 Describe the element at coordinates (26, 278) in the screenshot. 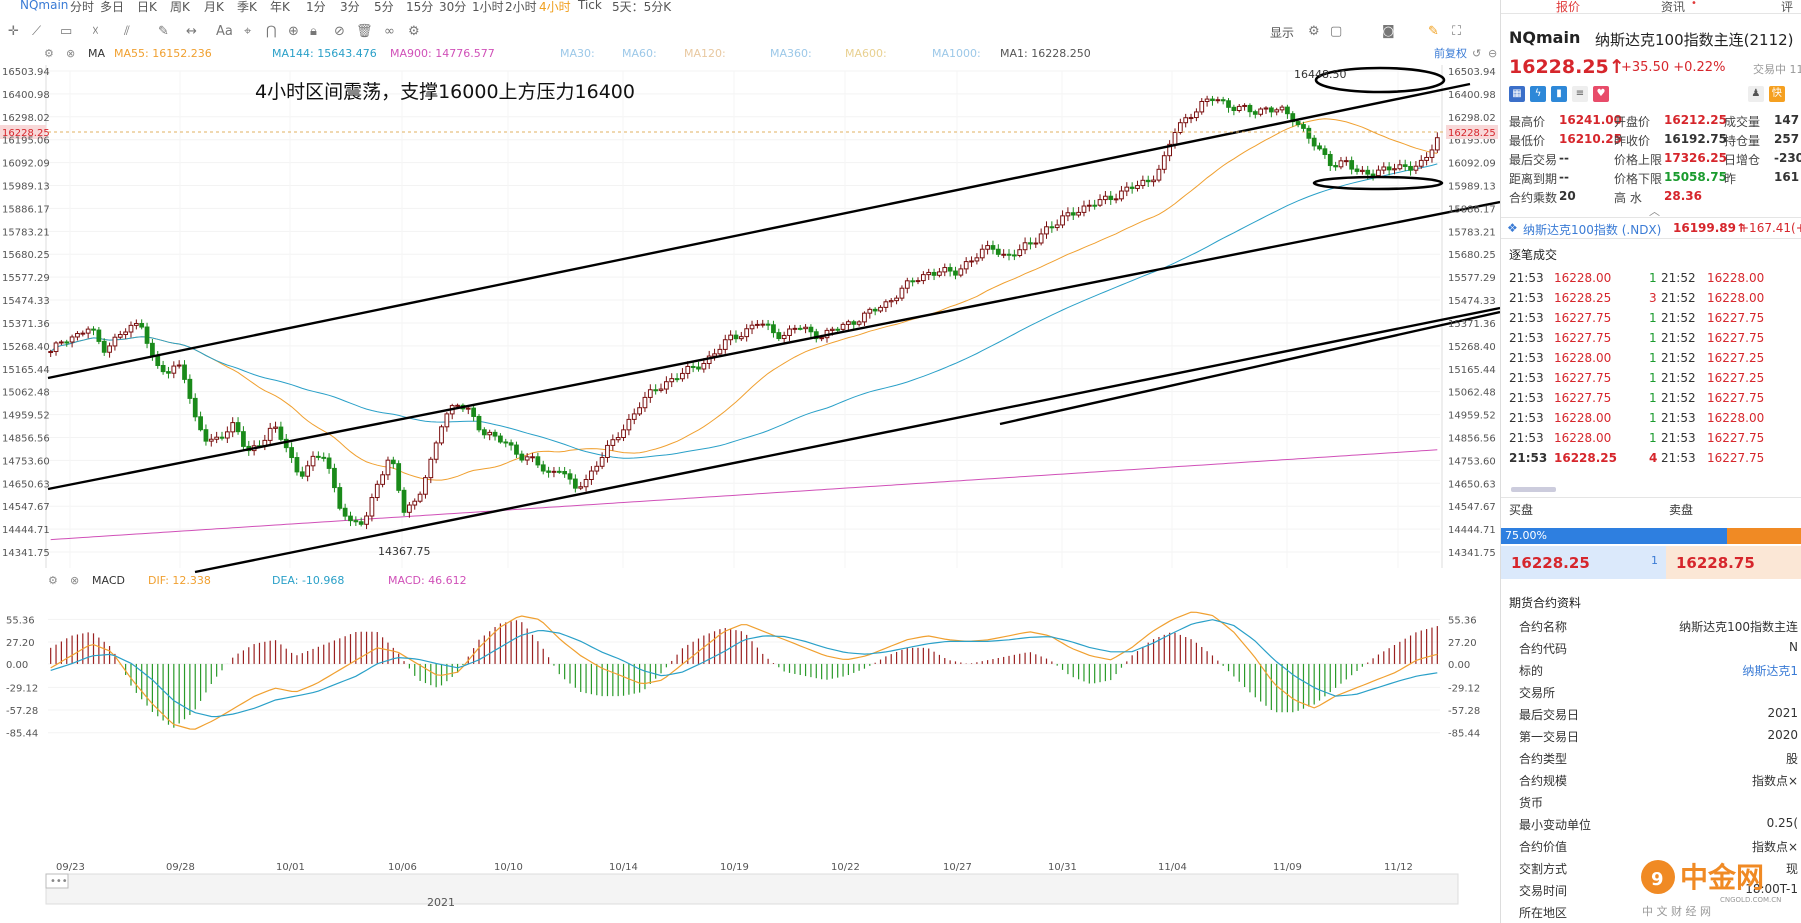

I see `price-tick-left: 15577.29` at that location.